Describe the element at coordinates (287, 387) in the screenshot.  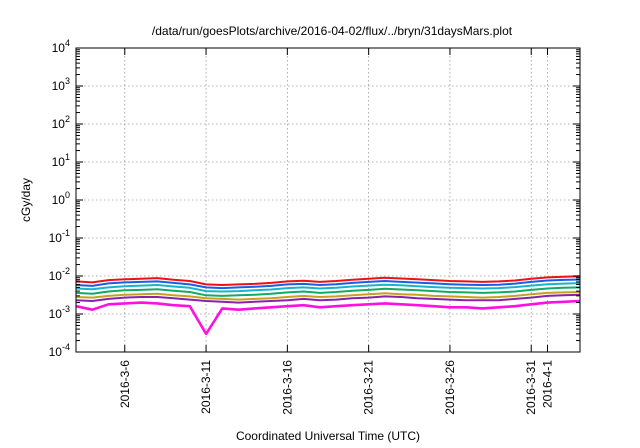
I see `x-tick-label: 2016-3-16` at that location.